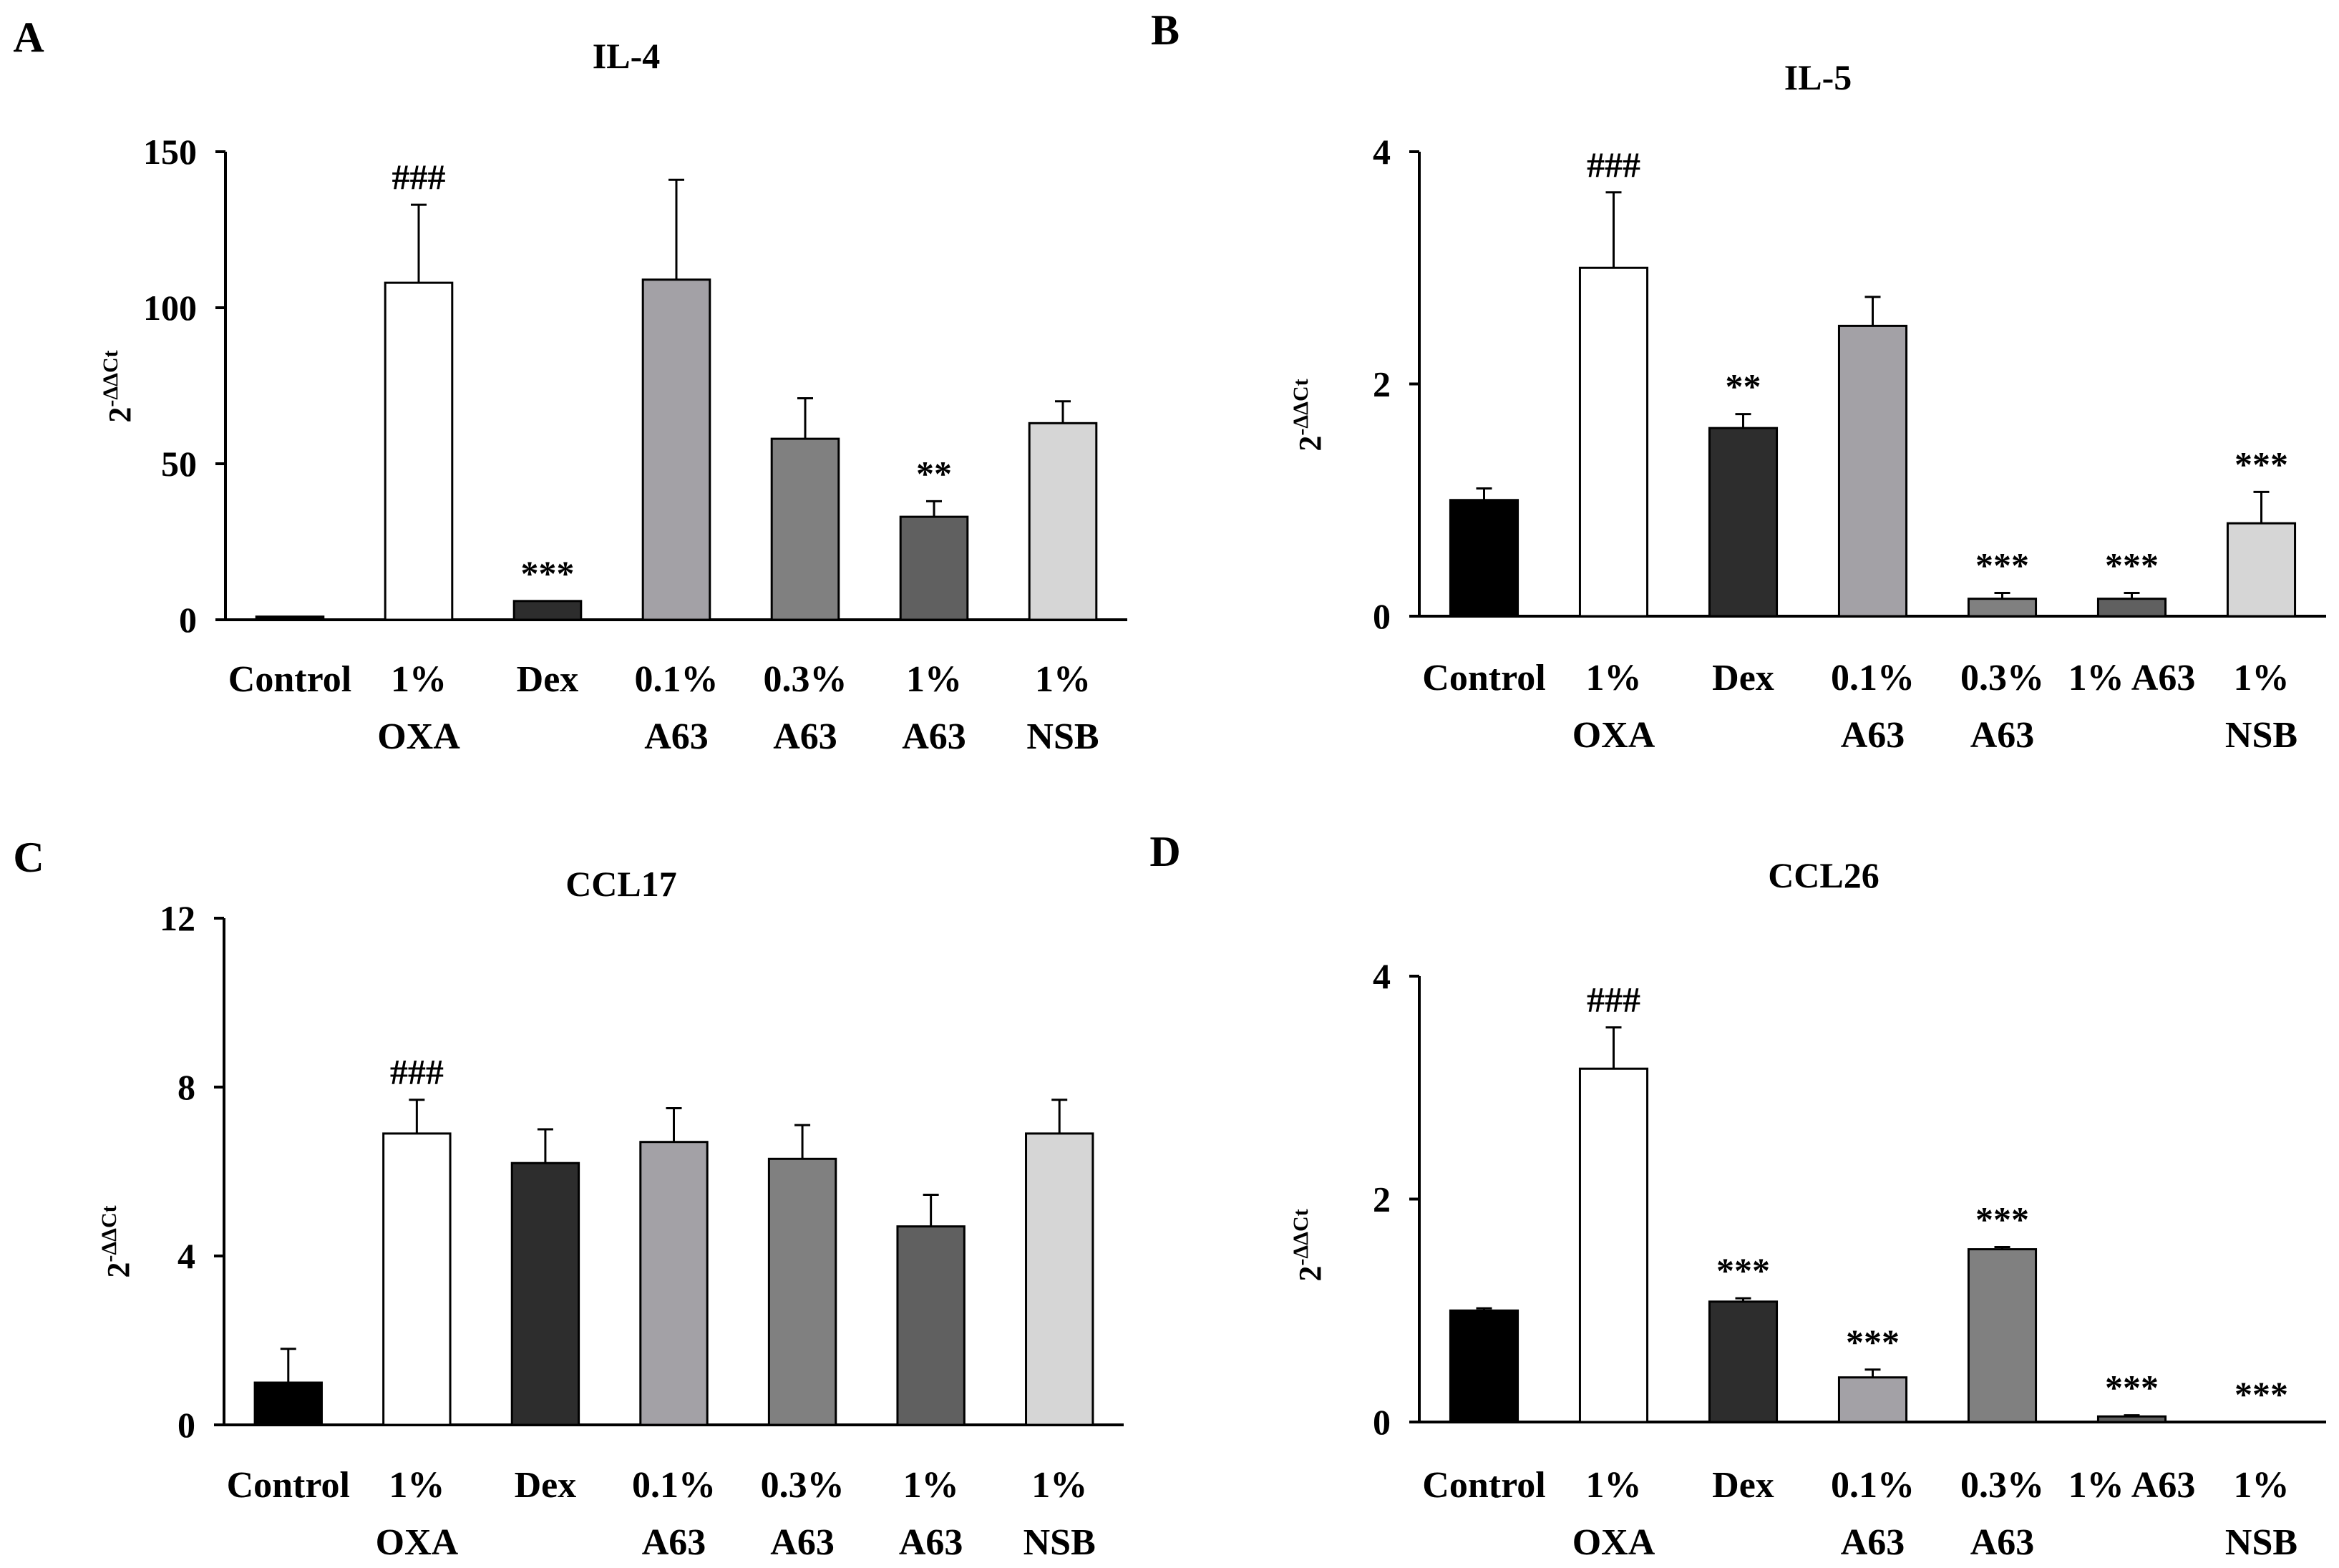 The height and width of the screenshot is (1568, 2339). What do you see at coordinates (1382, 384) in the screenshot?
I see `y-tick-label: 2` at bounding box center [1382, 384].